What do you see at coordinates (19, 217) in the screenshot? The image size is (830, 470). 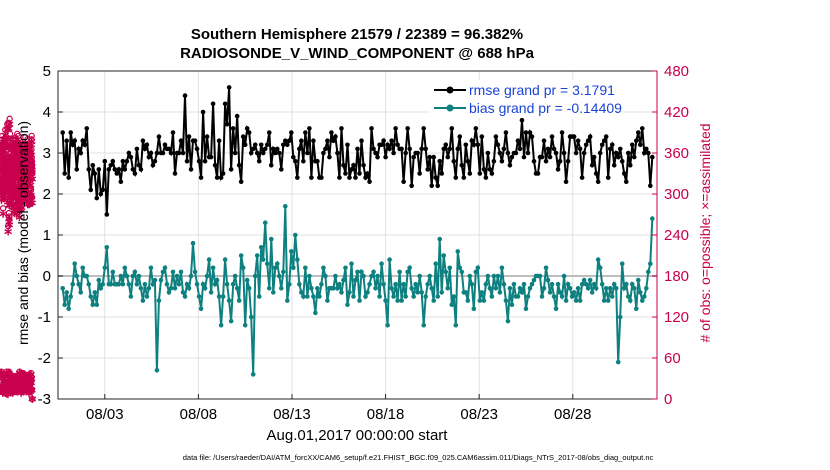 I see `obs-assimilated-marker` at bounding box center [19, 217].